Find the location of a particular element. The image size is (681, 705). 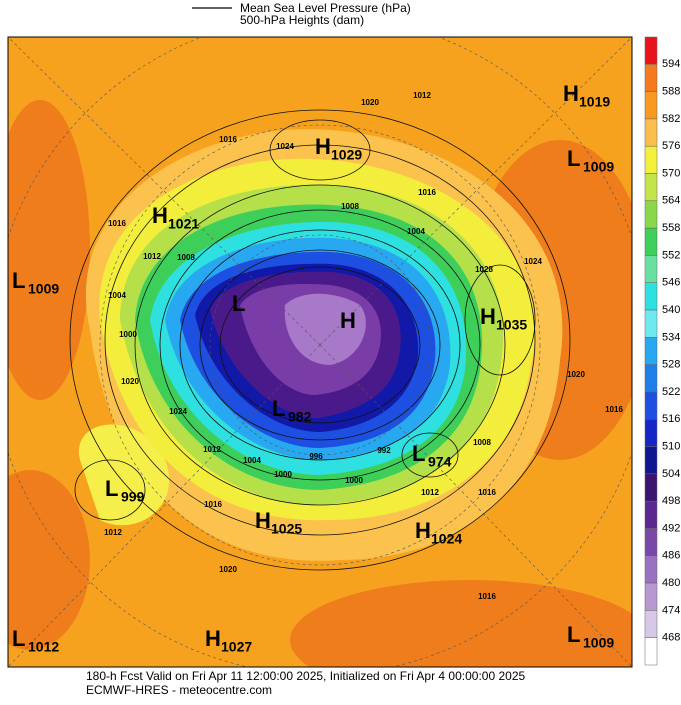

center-value: 1027 is located at coordinates (236, 647).